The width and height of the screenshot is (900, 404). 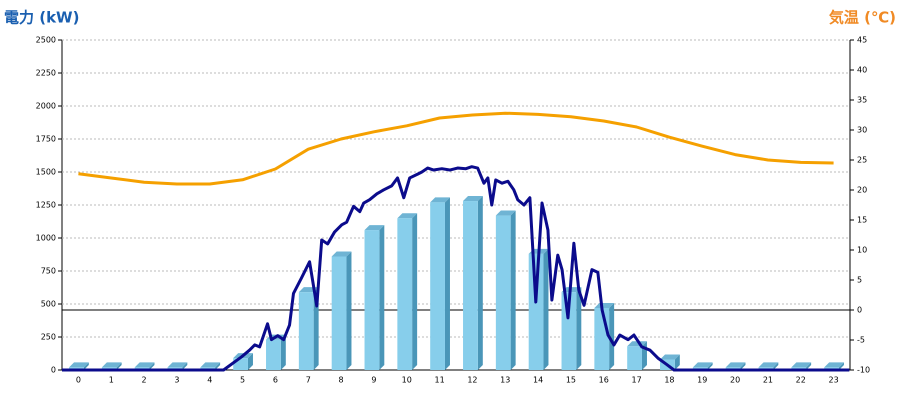 I want to click on x-tick-label: 16, so click(x=604, y=380).